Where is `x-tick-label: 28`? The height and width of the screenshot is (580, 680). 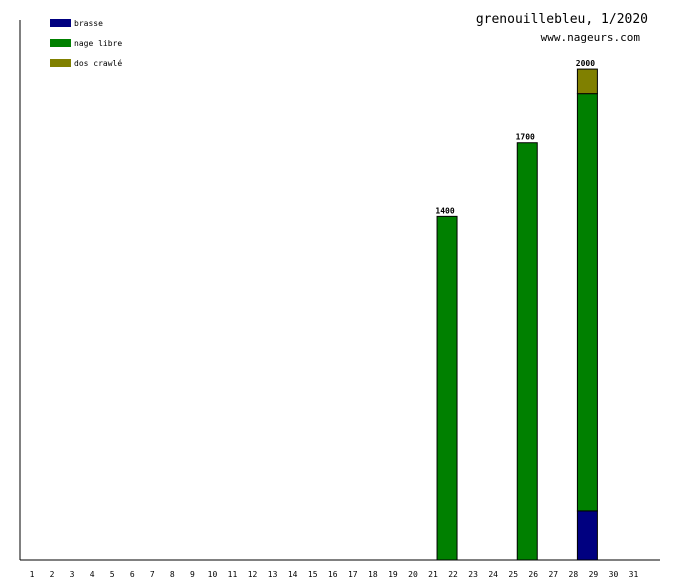
x-tick-label: 28 is located at coordinates (574, 574).